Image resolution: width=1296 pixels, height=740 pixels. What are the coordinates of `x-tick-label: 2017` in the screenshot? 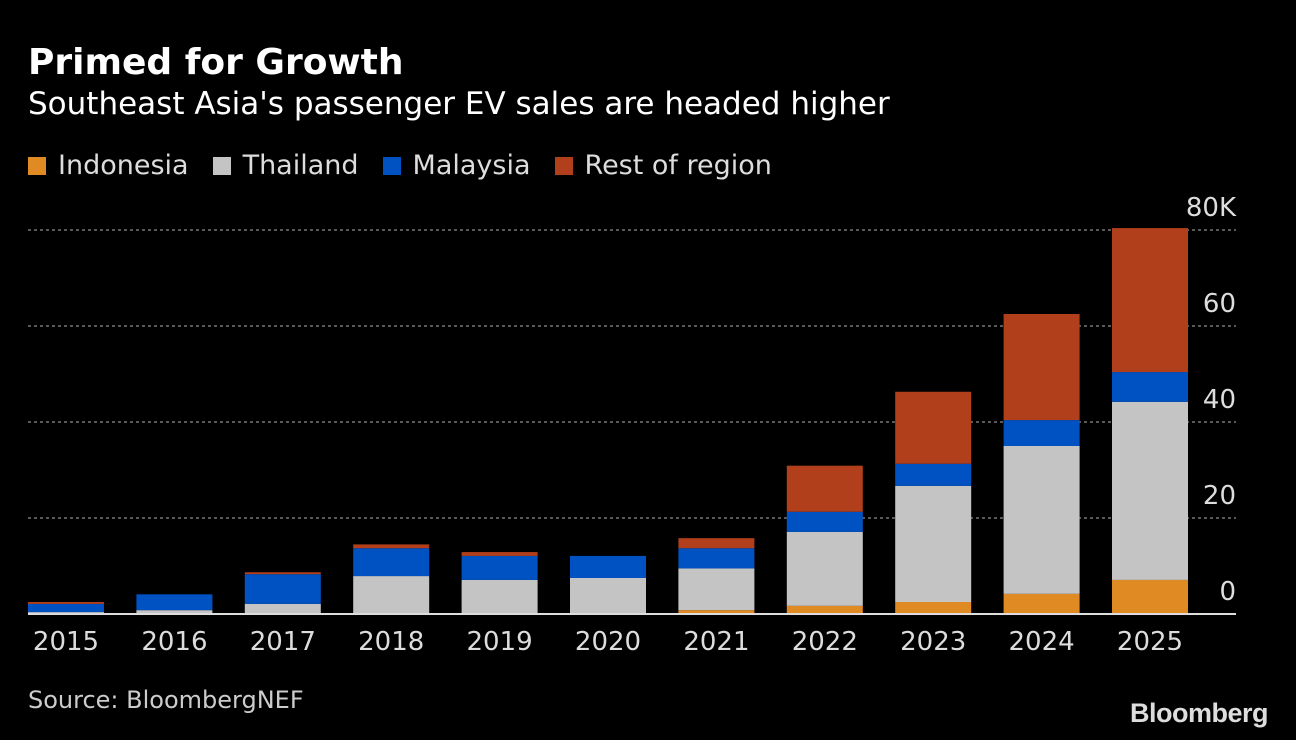 It's located at (283, 642).